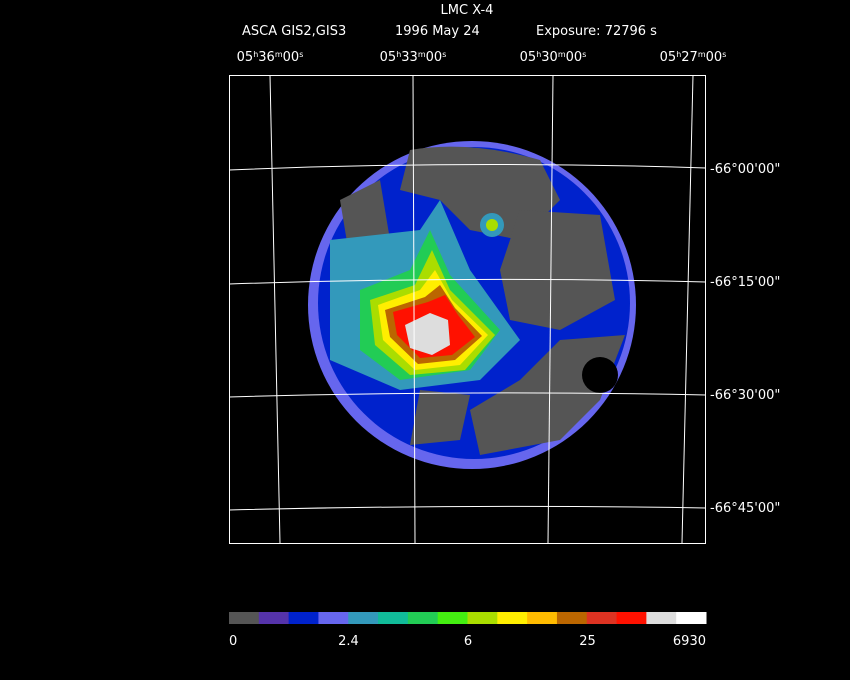  I want to click on exposure: Exposure: 72796 s, so click(596, 31).